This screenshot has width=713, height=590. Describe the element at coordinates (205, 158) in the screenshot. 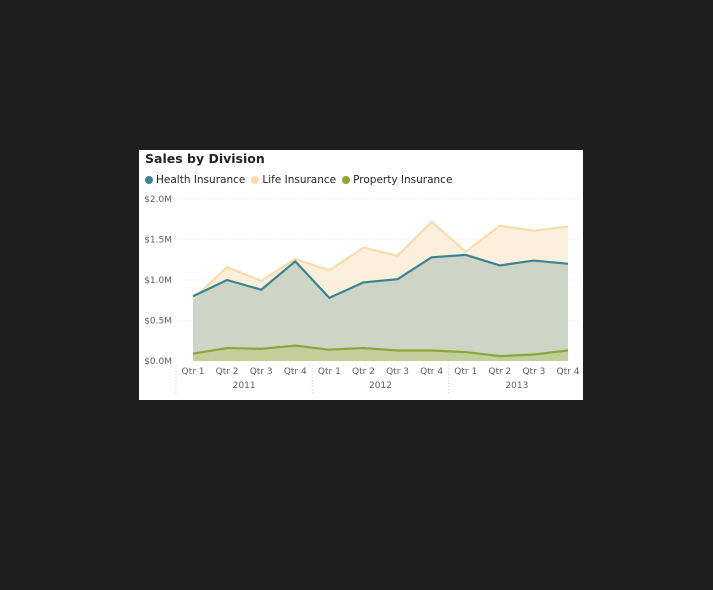

I see `chart-title: Sales by Division` at that location.